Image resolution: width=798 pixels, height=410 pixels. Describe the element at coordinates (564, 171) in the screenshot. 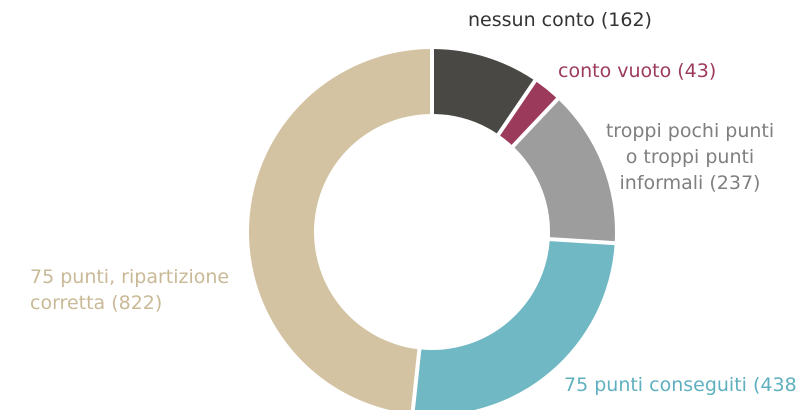

I see `slice-troppi-pochi-punti` at that location.